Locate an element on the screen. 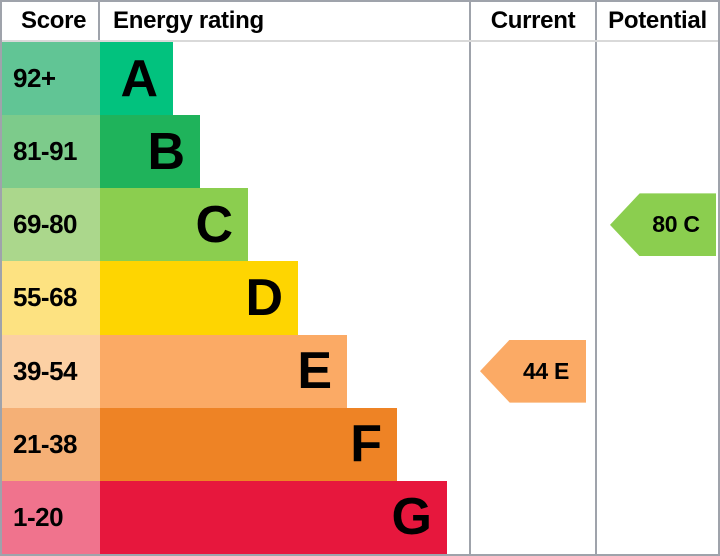  rating-band-row: 55-68 D is located at coordinates (360, 298).